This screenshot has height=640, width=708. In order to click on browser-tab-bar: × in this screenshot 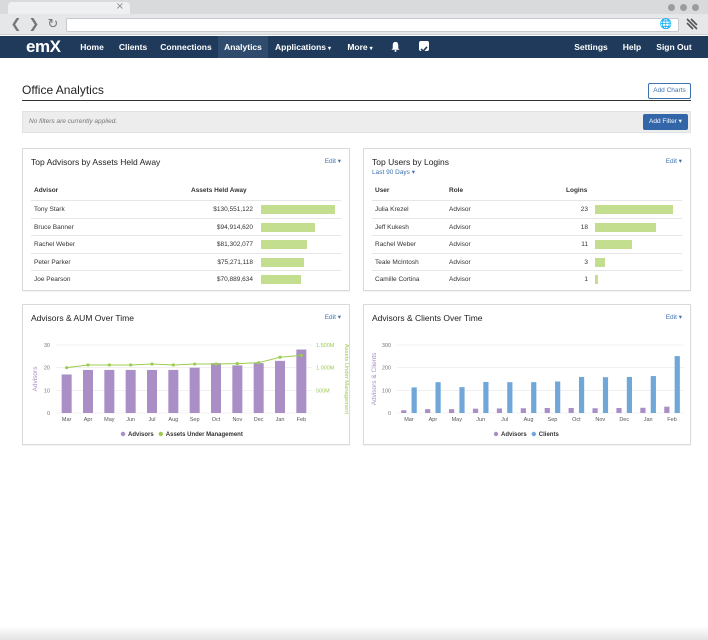, I will do `click(354, 7)`.